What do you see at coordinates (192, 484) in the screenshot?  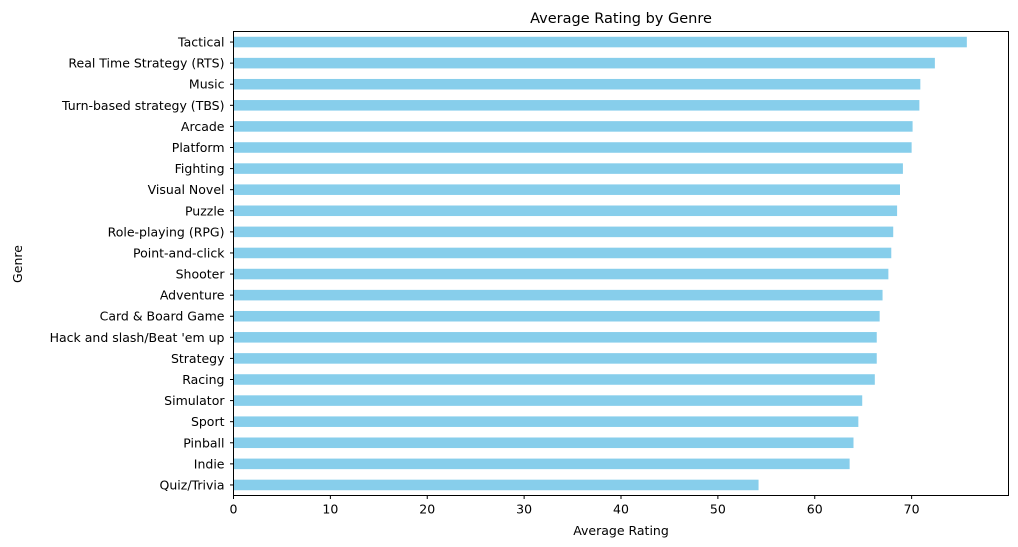 I see `y-tick-label: Quiz/Trivia` at bounding box center [192, 484].